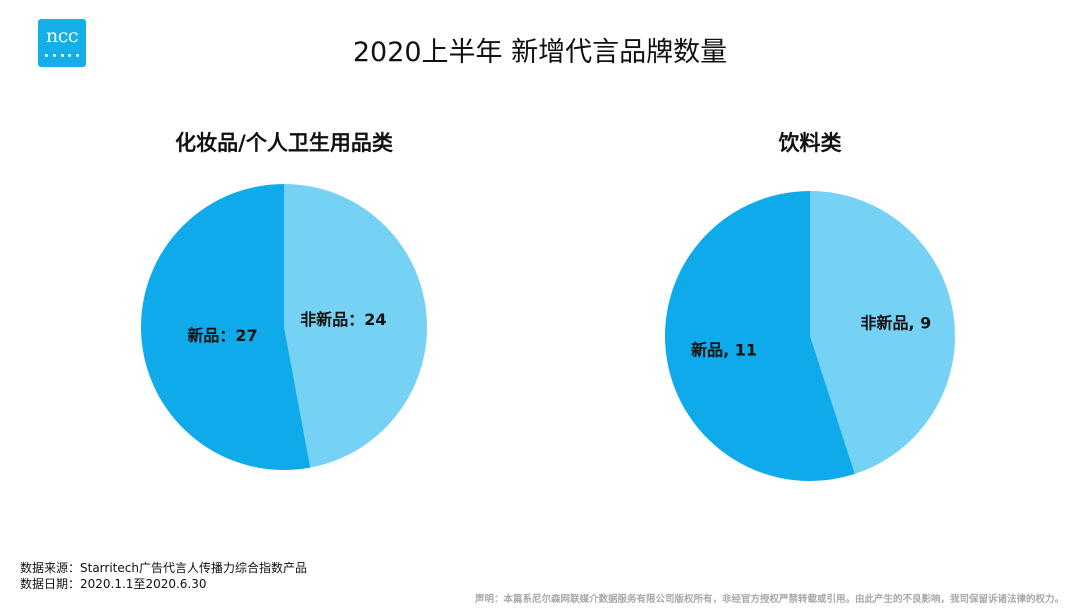 This screenshot has width=1080, height=608. Describe the element at coordinates (343, 319) in the screenshot. I see `slice-label-non-new: 非新品：24` at that location.